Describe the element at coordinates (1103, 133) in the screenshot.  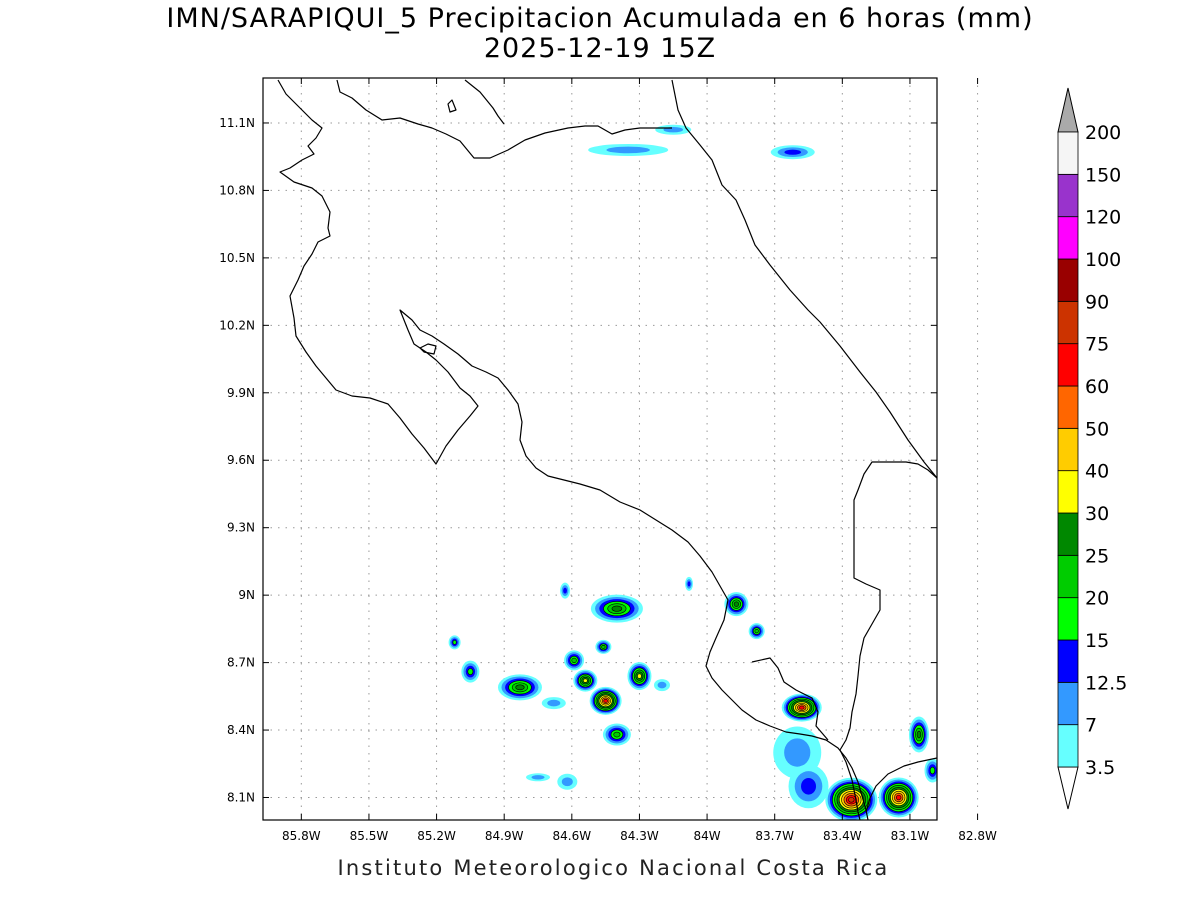
I see `colorbar-label: 200` at that location.